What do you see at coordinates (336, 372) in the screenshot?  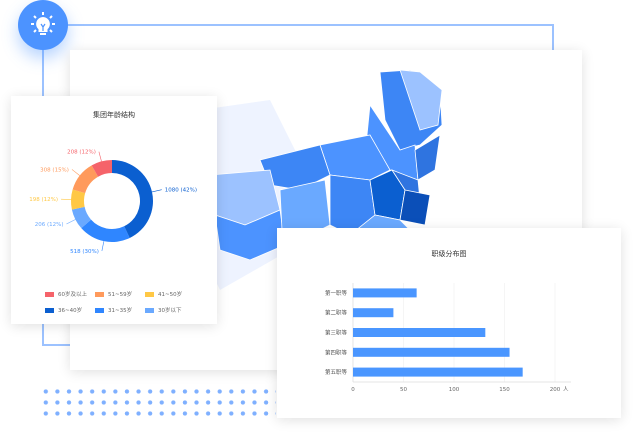 I see `y-category-label: 第五职等` at bounding box center [336, 372].